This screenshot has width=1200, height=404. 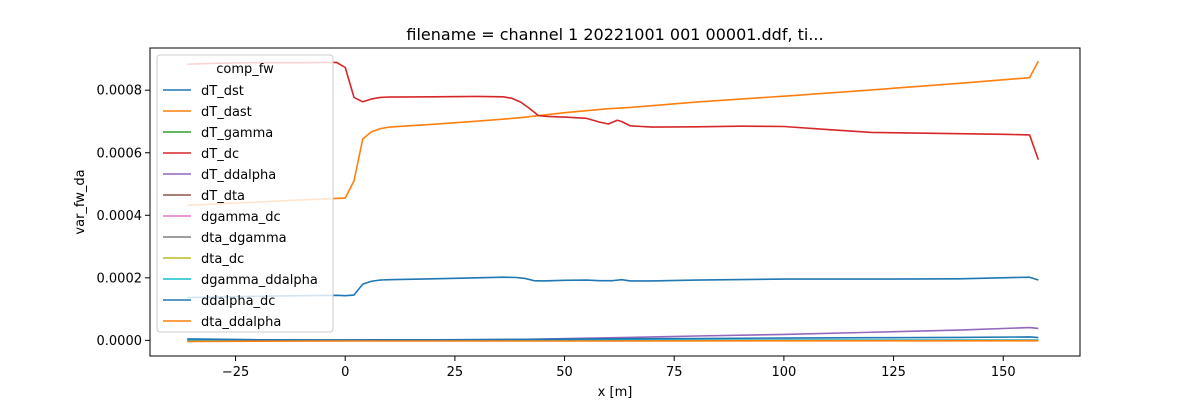 I want to click on y-tick-label: 0.0006, so click(x=120, y=153).